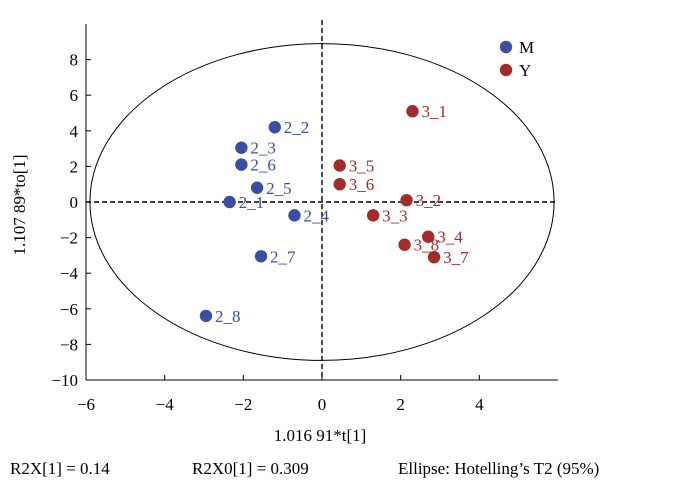 Image resolution: width=675 pixels, height=490 pixels. What do you see at coordinates (434, 111) in the screenshot?
I see `data-point-label: 3_1` at bounding box center [434, 111].